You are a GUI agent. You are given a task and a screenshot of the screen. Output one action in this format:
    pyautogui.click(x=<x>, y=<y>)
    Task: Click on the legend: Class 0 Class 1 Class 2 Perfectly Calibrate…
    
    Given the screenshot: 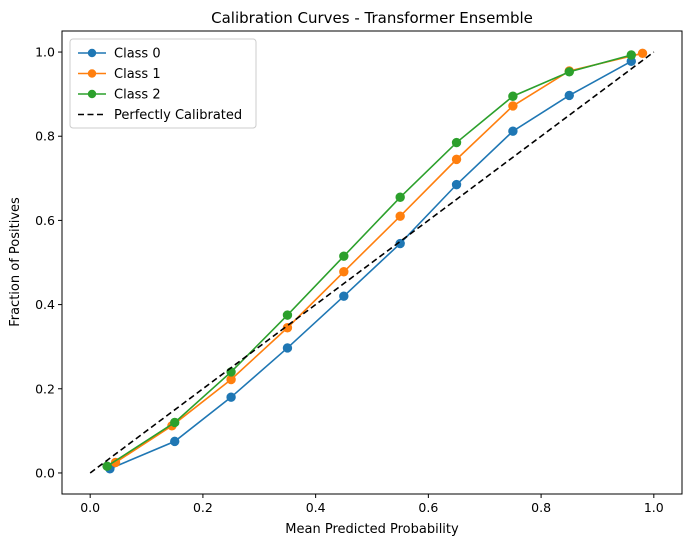 What is the action you would take?
    pyautogui.click(x=163, y=83)
    